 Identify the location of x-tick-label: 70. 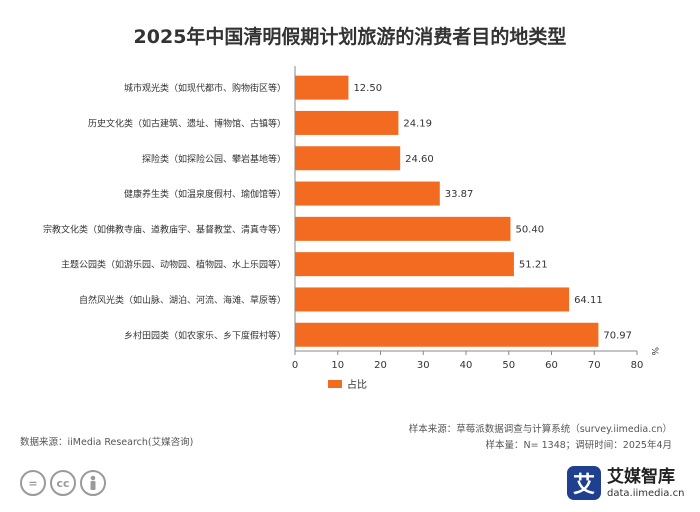
(594, 365).